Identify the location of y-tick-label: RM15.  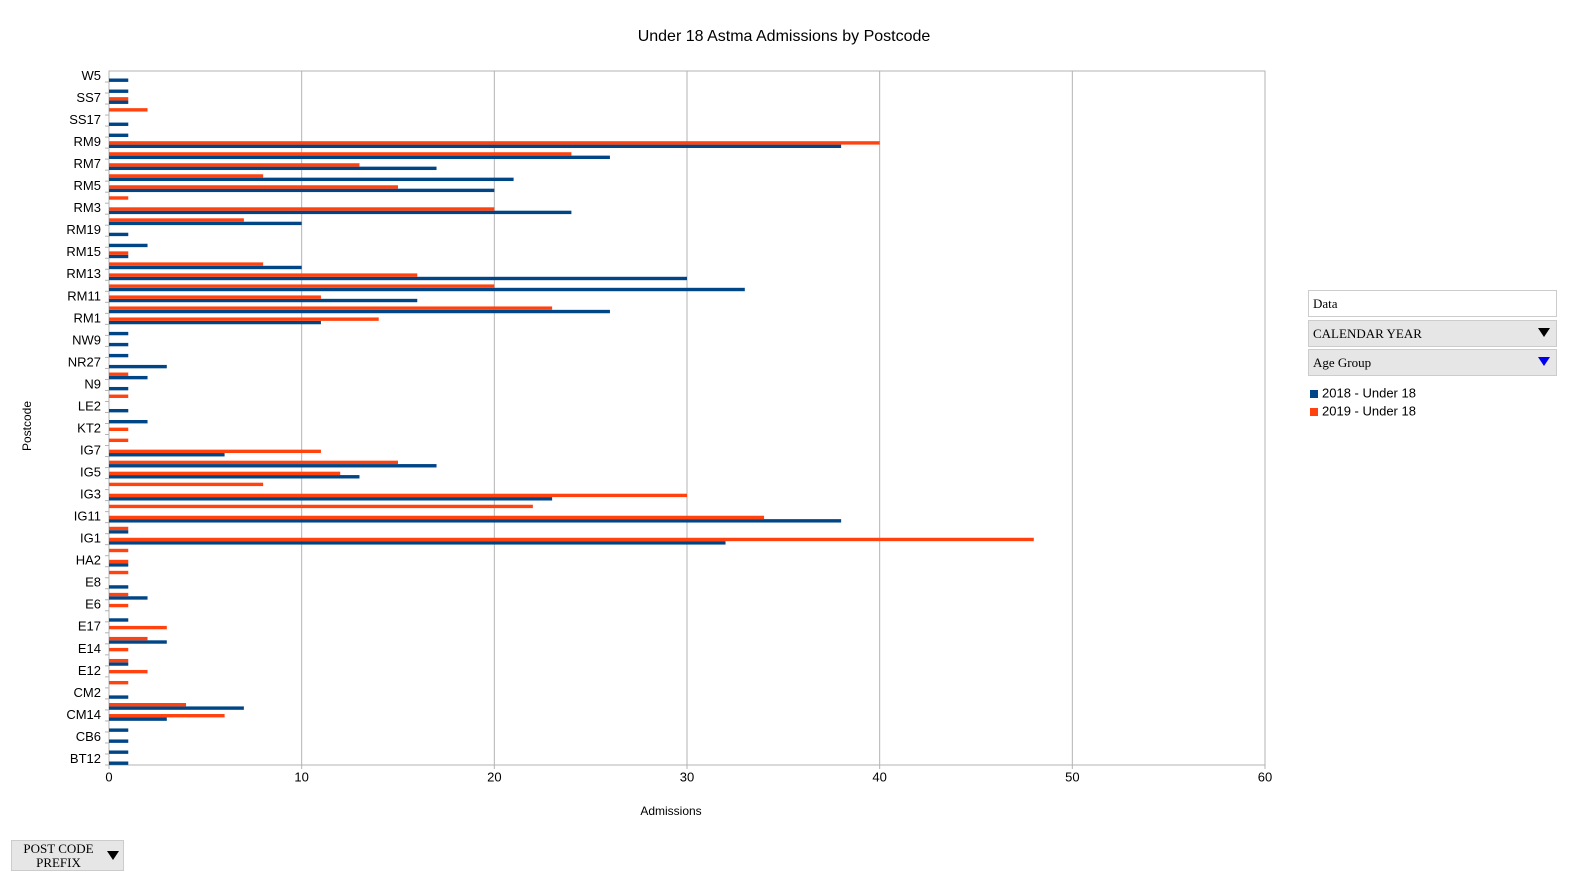
(83, 251).